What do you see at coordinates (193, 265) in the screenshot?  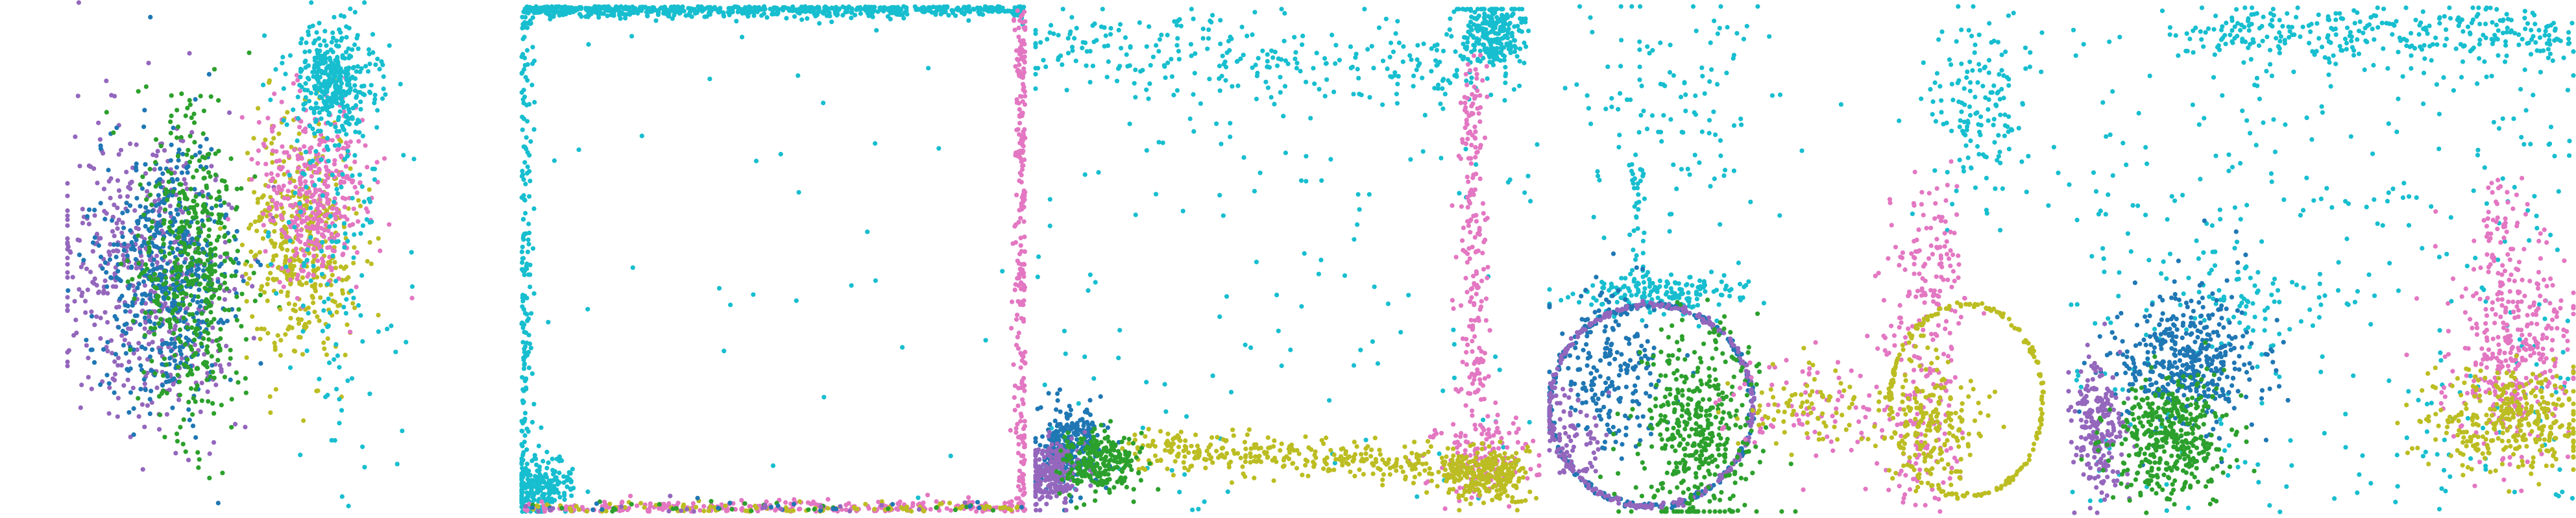 I see `series-green` at bounding box center [193, 265].